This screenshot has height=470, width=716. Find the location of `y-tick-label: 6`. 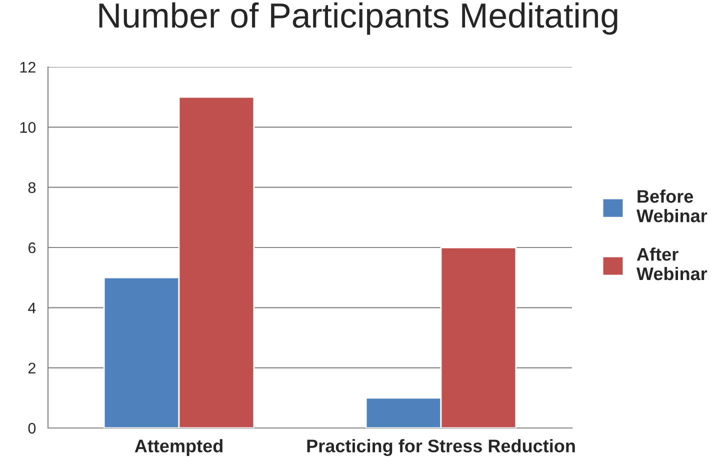

y-tick-label: 6 is located at coordinates (32, 248).